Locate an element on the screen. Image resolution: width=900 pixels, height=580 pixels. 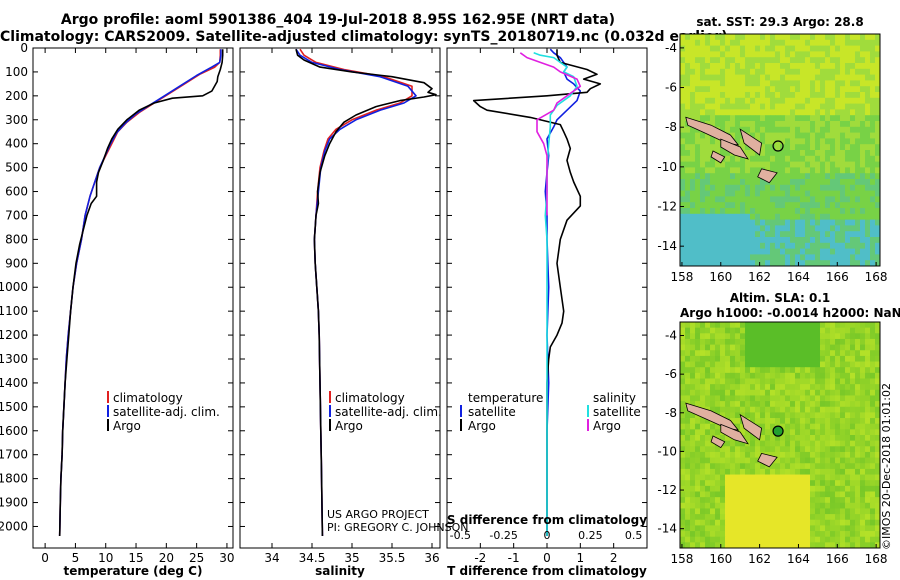
depth-tick-label: 800 is located at coordinates (16, 239).